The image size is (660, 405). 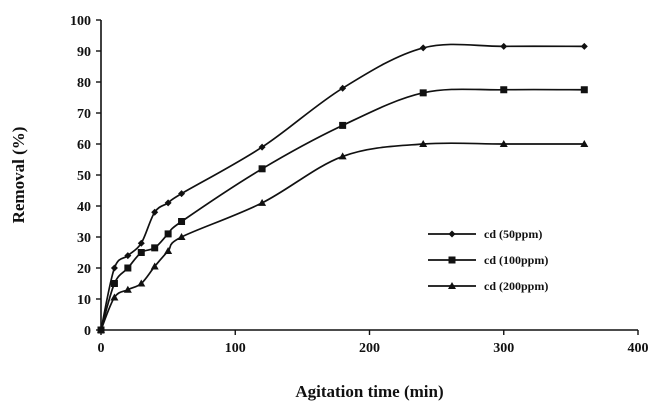 What do you see at coordinates (516, 286) in the screenshot?
I see `legend-label: cd (200ppm)` at bounding box center [516, 286].